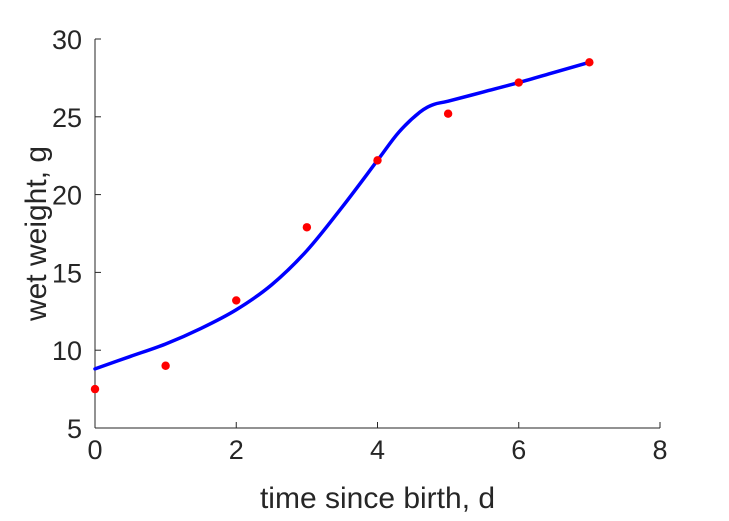 This screenshot has width=729, height=521. Describe the element at coordinates (67, 40) in the screenshot. I see `y-tick-label: 30` at that location.